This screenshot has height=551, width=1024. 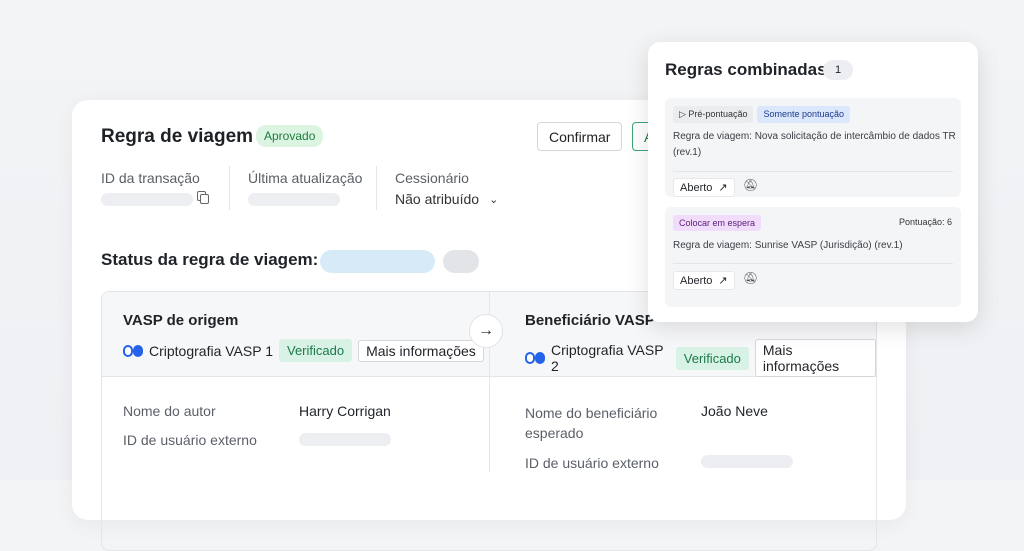 I want to click on beneficiary-heading: Beneficiário VASP, so click(x=590, y=320).